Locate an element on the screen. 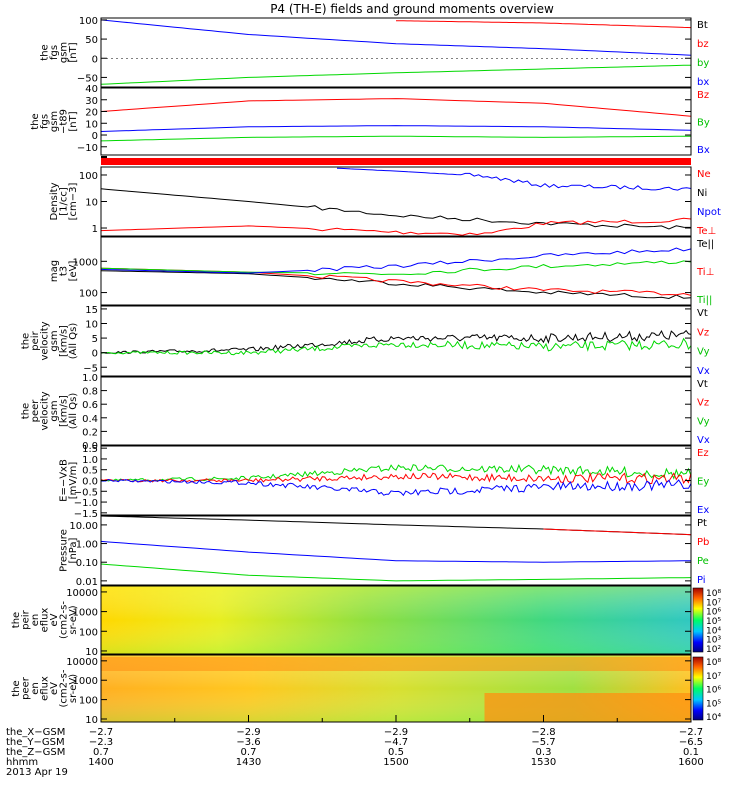  panel-density: 100 10 1 Density[1/cc][cm−3] Ne Ni Npot Te⊥ is located at coordinates (385, 201).